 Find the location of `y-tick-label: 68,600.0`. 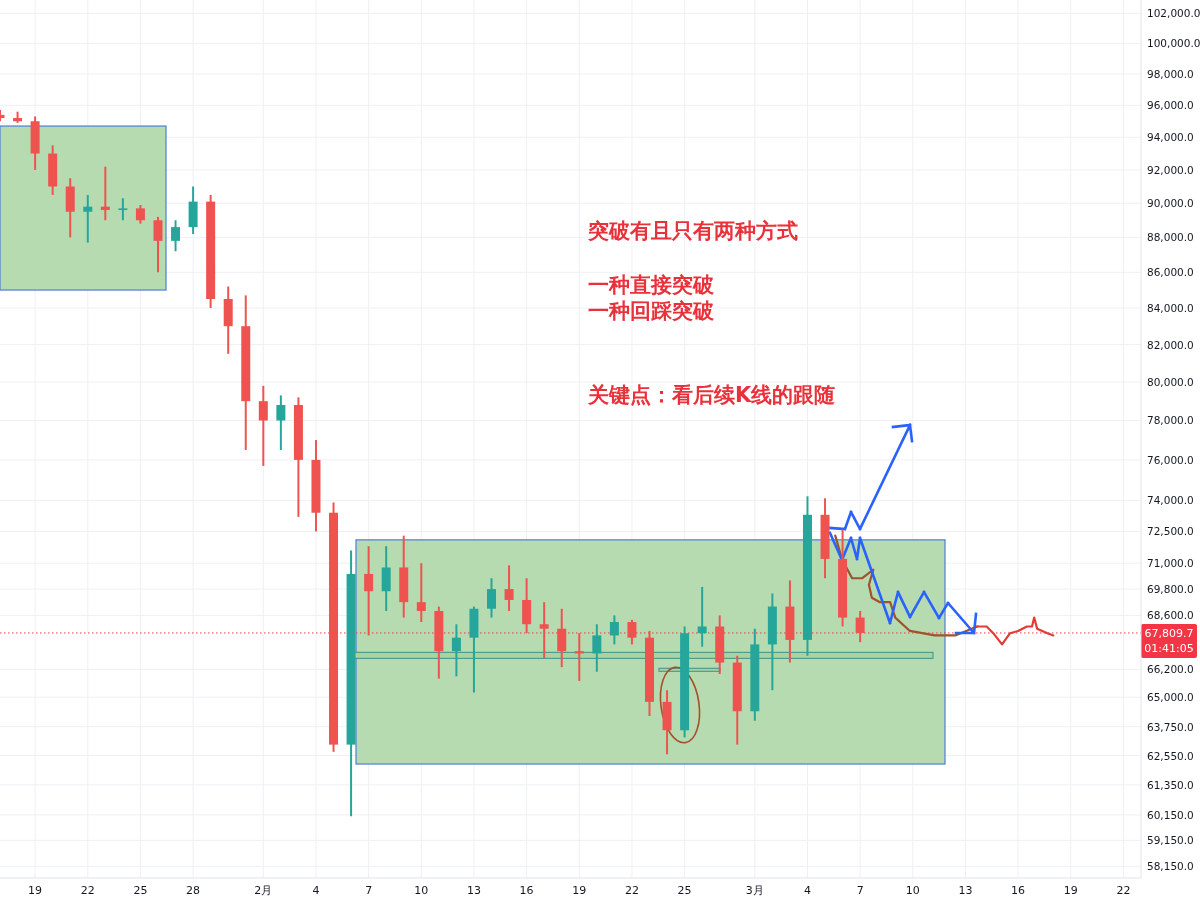

y-tick-label: 68,600.0 is located at coordinates (1170, 615).